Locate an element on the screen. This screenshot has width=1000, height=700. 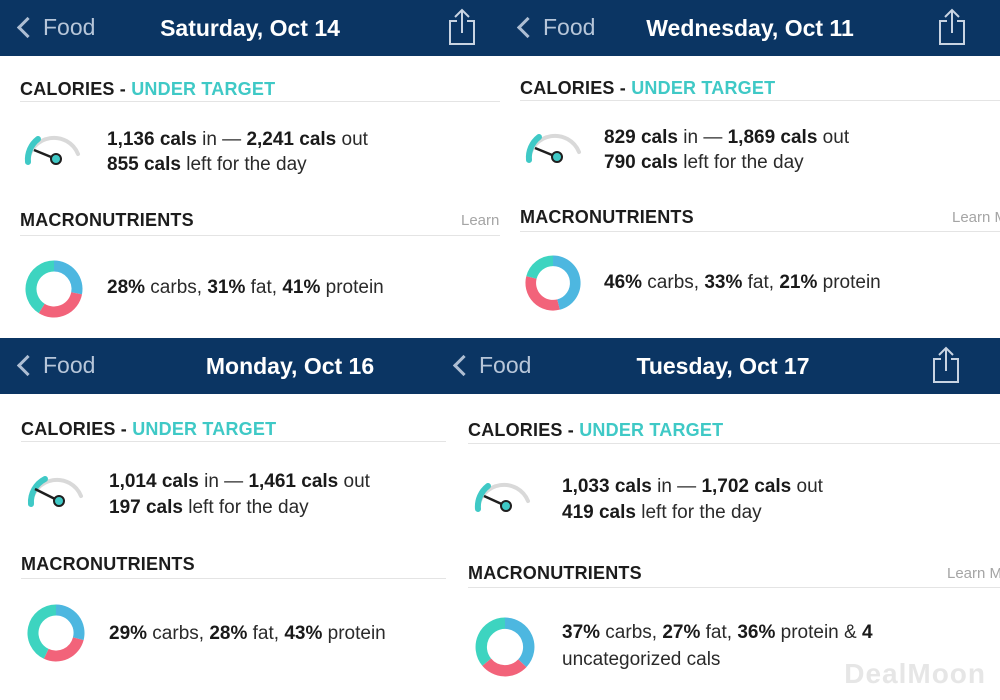
fat-percent: 28% is located at coordinates (228, 633).